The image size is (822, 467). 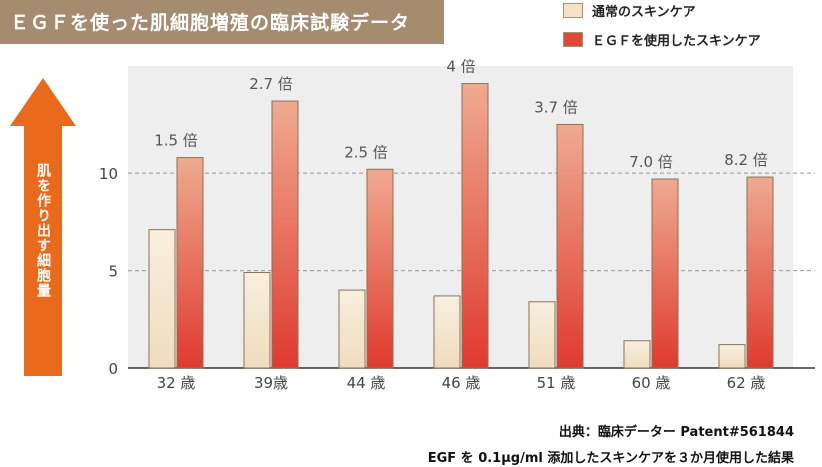 I want to click on ratio-label: 8.2 倍, so click(x=746, y=160).